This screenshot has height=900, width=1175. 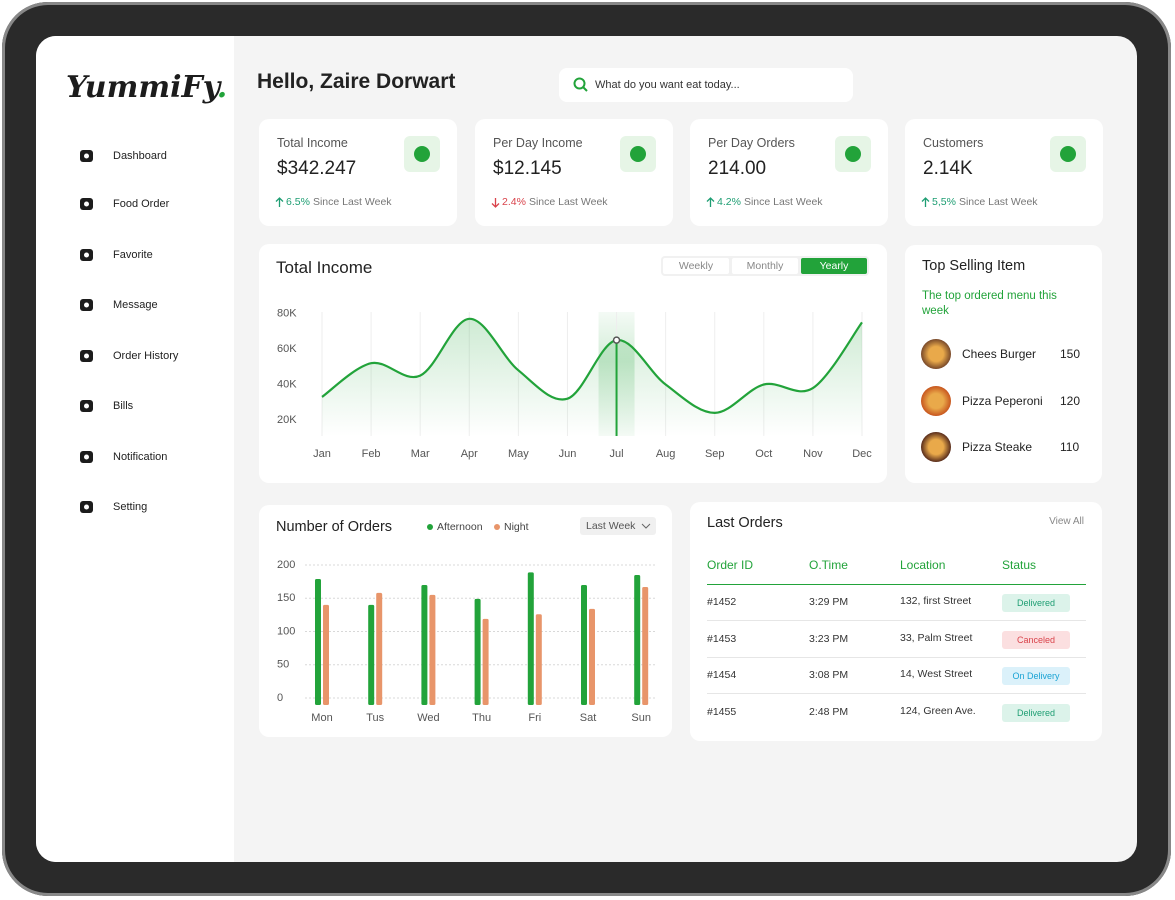 What do you see at coordinates (283, 665) in the screenshot?
I see `y-tick-label: 50` at bounding box center [283, 665].